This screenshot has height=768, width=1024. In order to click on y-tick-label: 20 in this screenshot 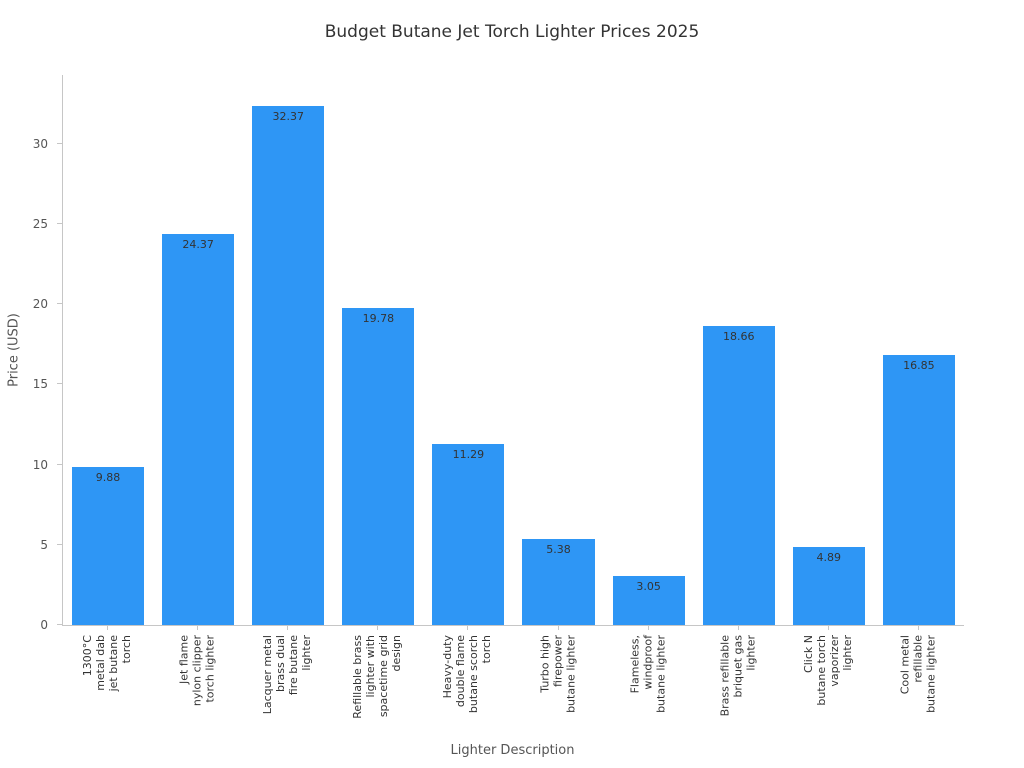, I will do `click(40, 304)`.